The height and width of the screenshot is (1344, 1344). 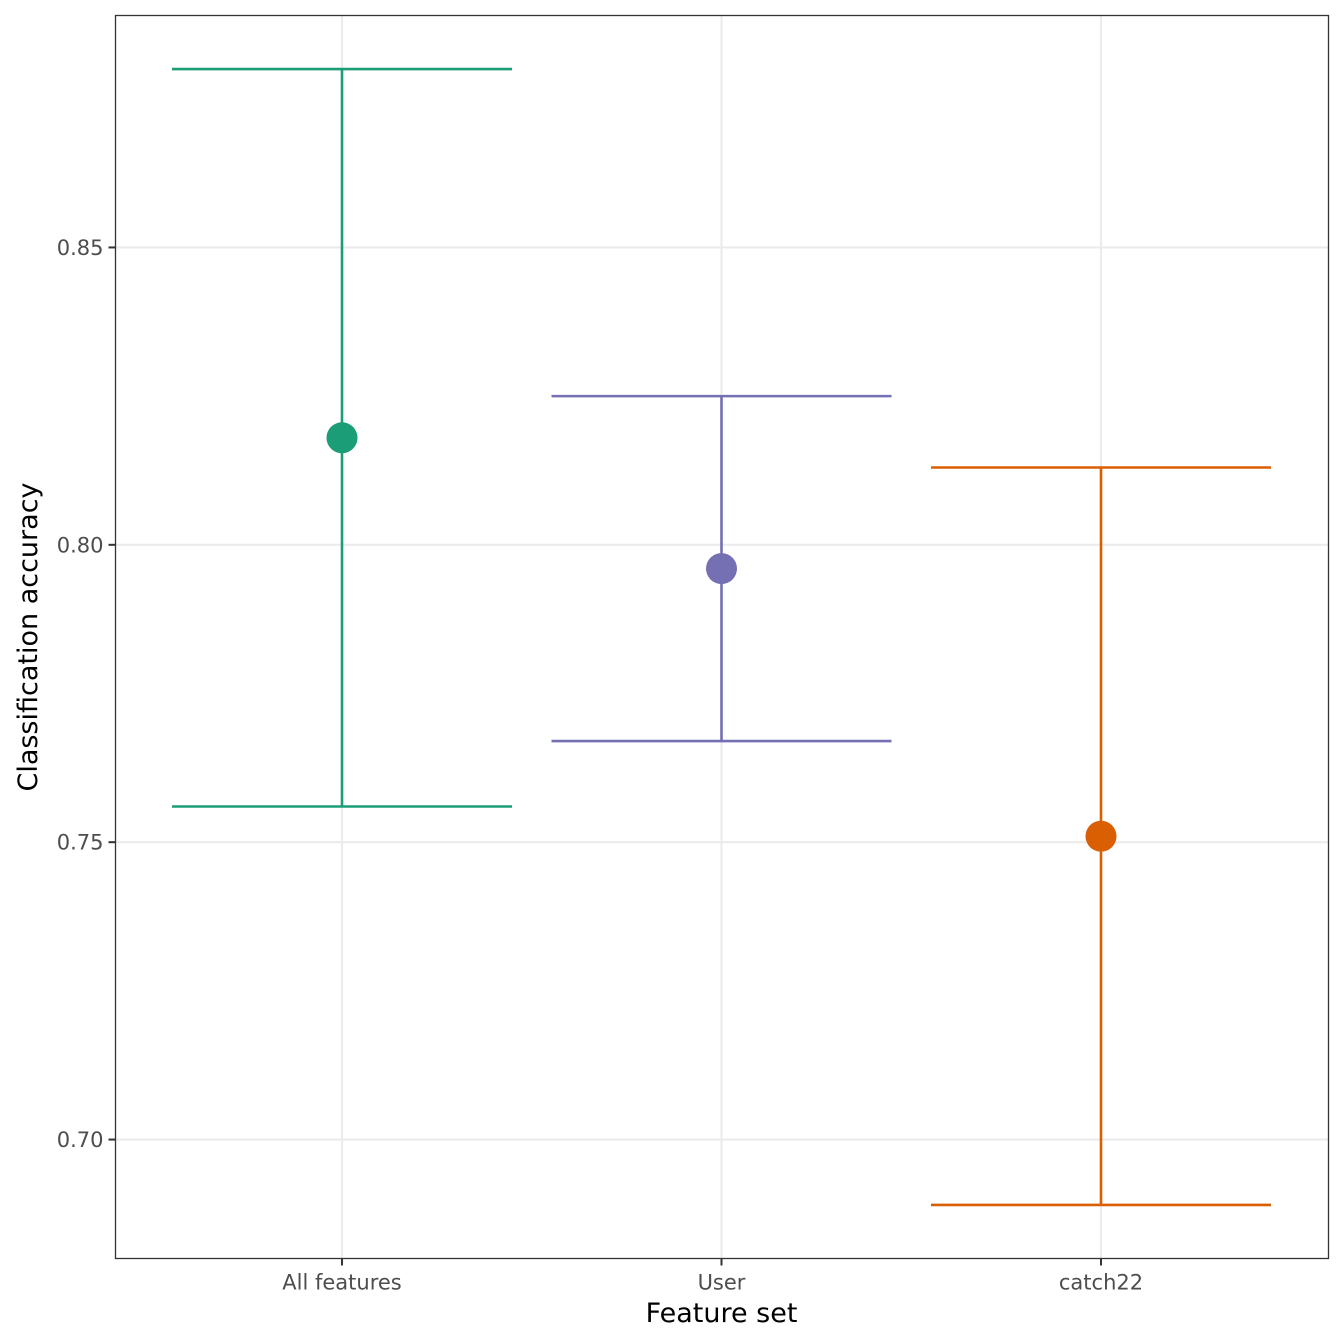 What do you see at coordinates (722, 1283) in the screenshot?
I see `x-tick-label: User` at bounding box center [722, 1283].